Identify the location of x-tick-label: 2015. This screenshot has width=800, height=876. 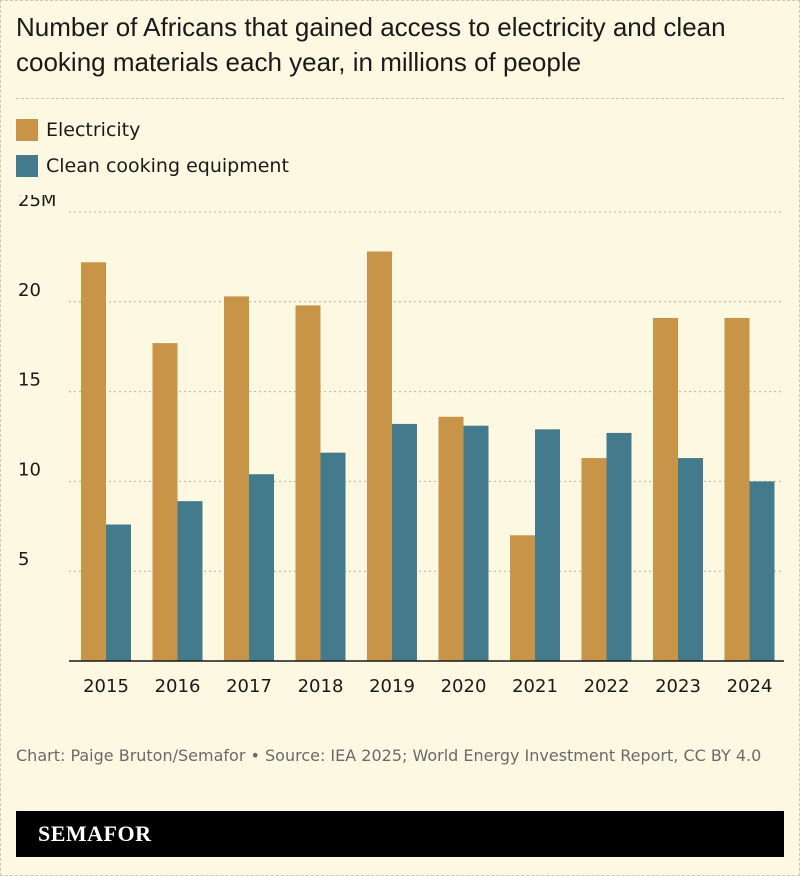
(106, 686).